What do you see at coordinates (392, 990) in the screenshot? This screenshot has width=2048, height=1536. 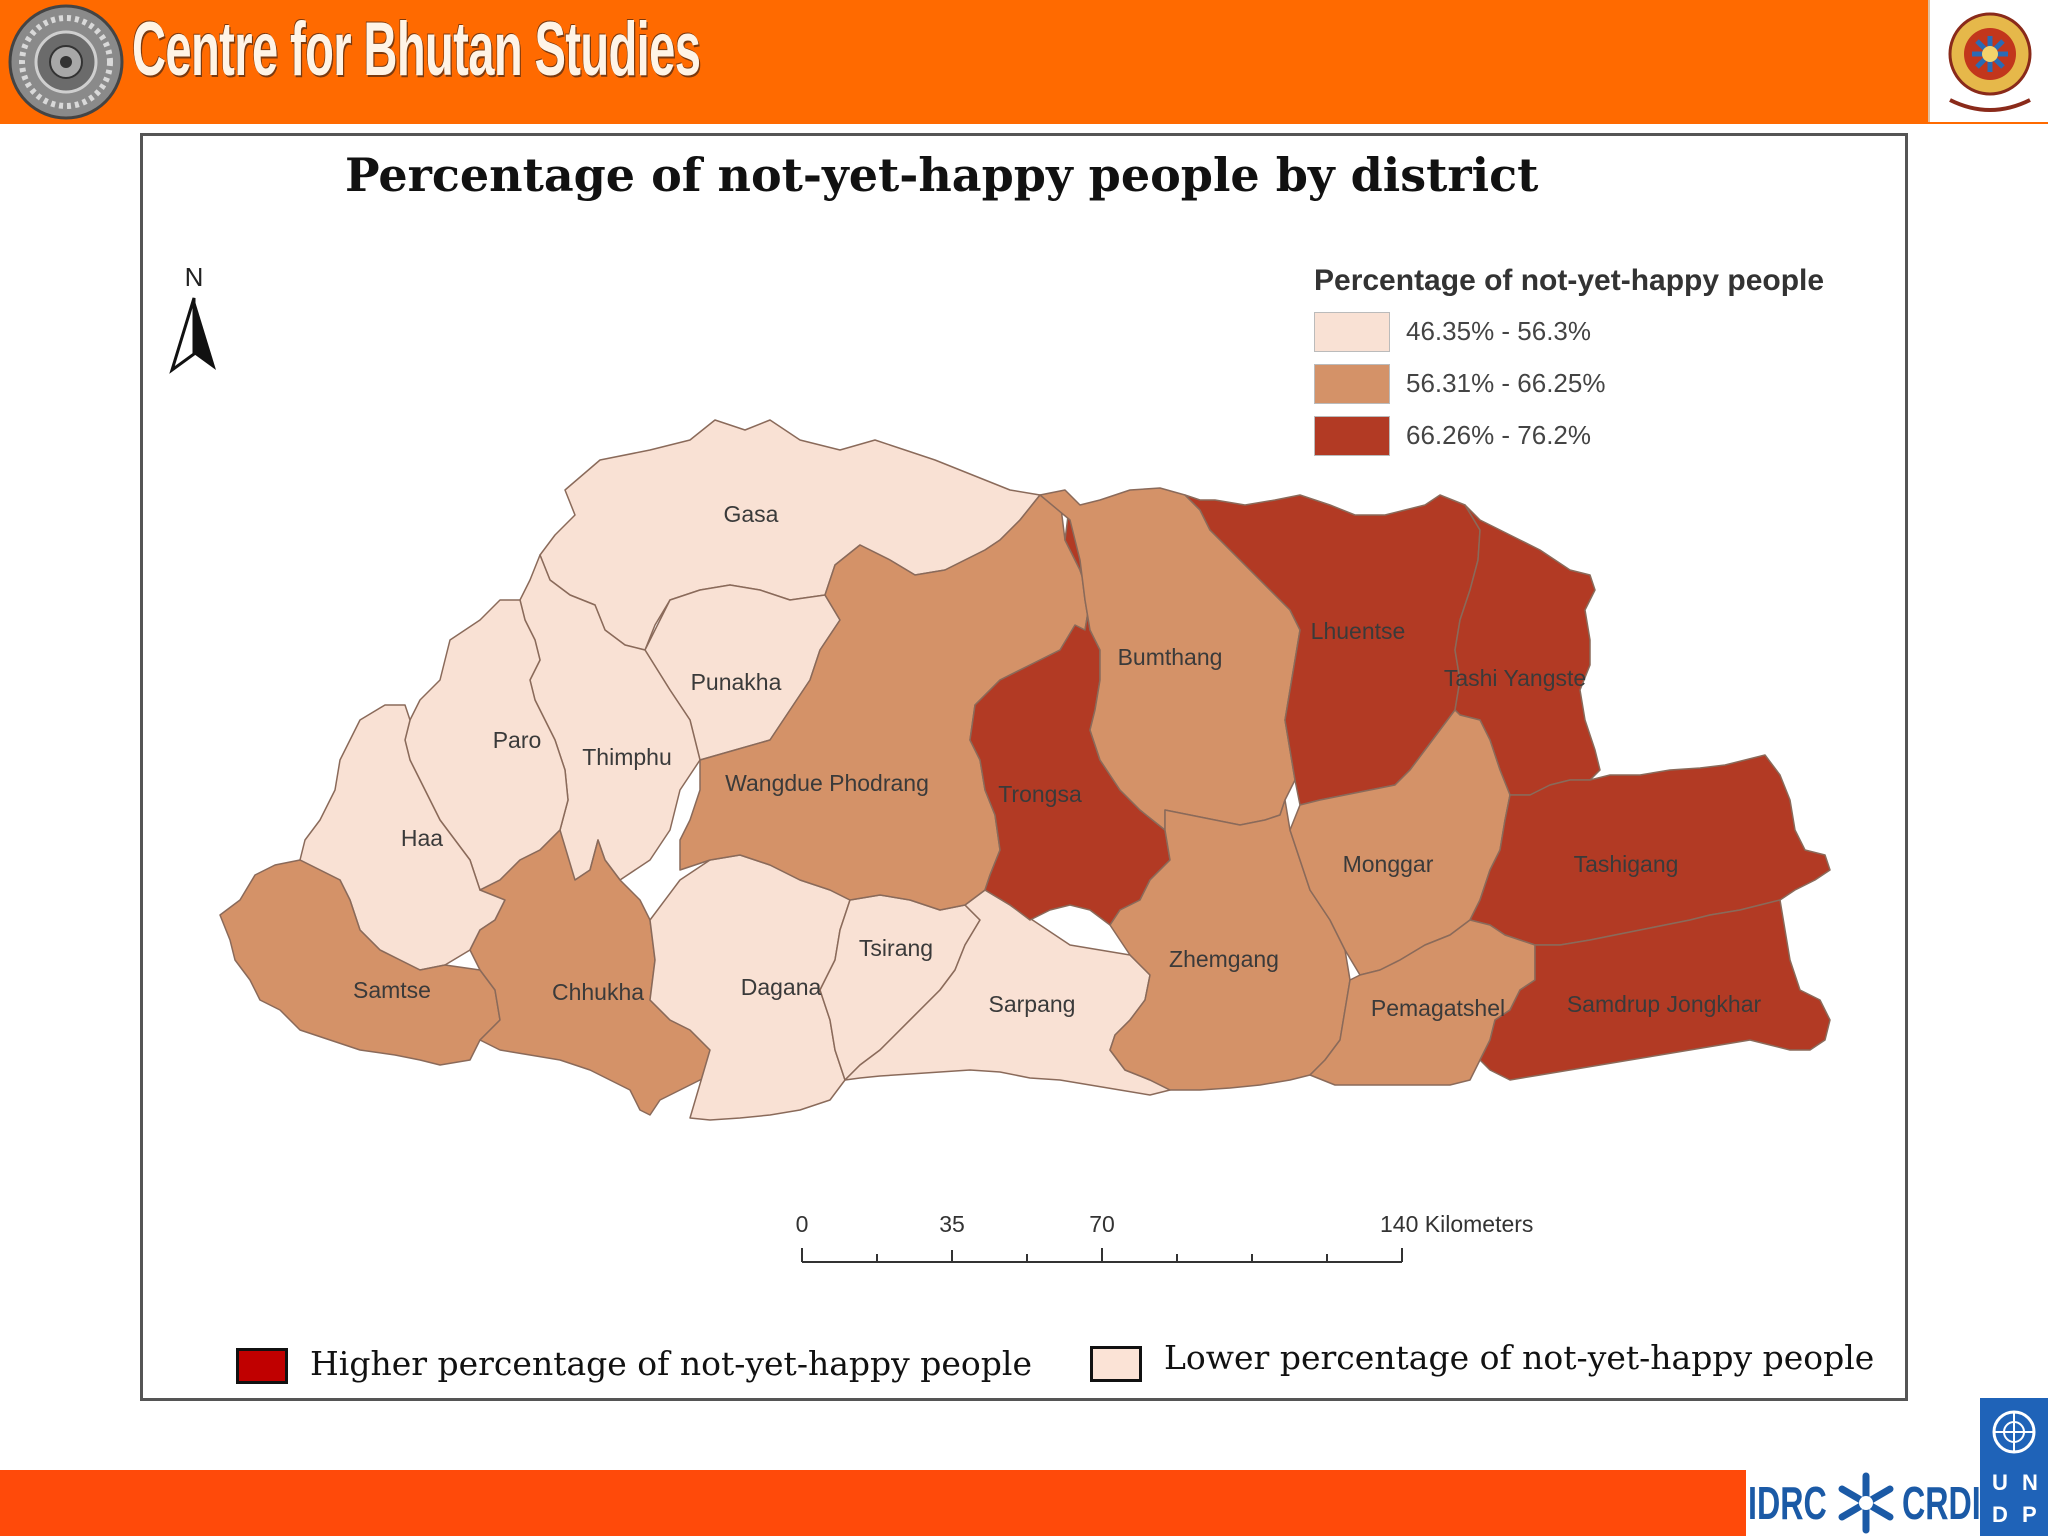 I see `label-samtse: Samtse` at bounding box center [392, 990].